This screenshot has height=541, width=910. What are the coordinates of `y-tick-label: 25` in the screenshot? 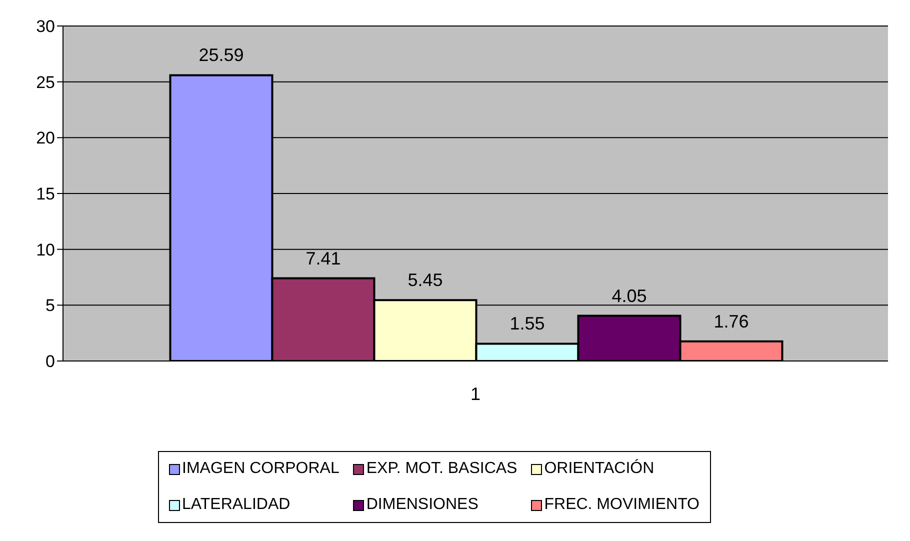 It's located at (45, 82).